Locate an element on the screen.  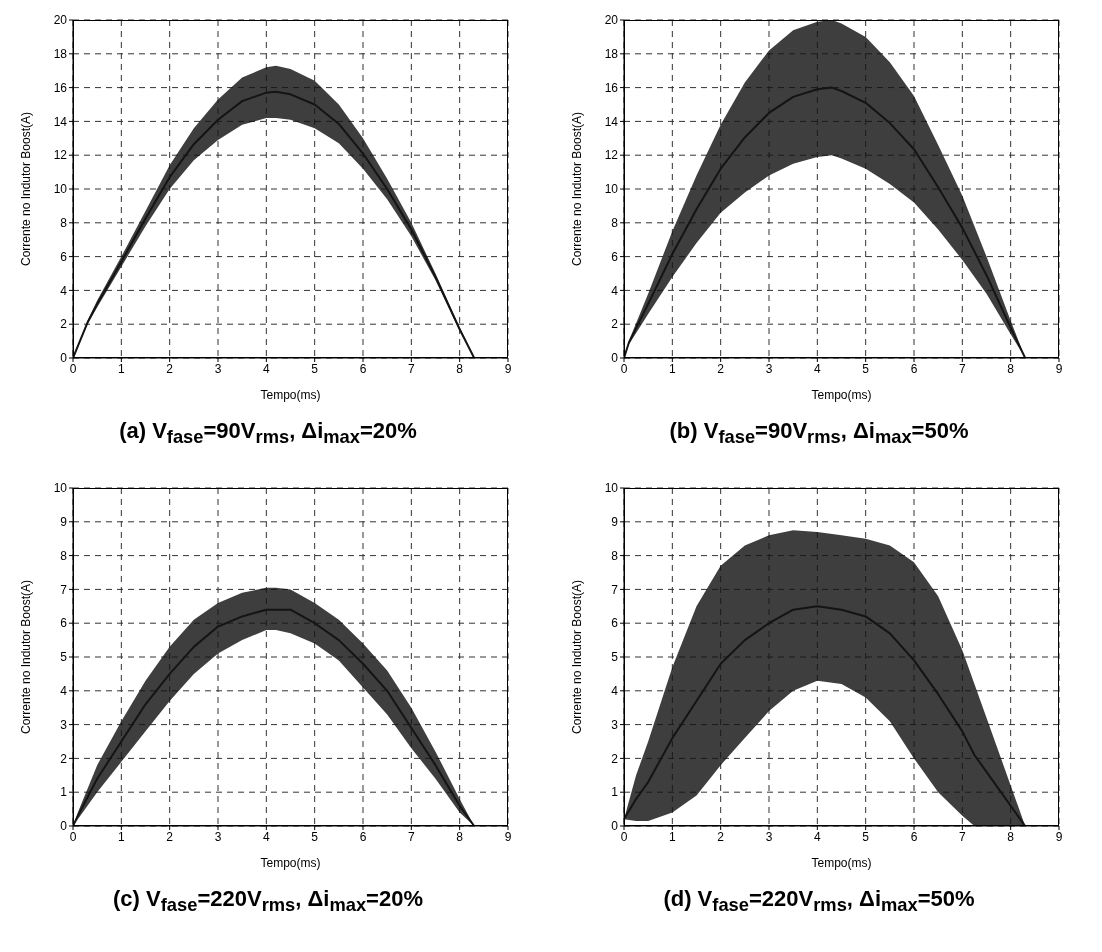
text: (c) V$_{fase}$=220V$_{rms}$, Δi$_{max}$=20% is located at coordinates (268, 901).